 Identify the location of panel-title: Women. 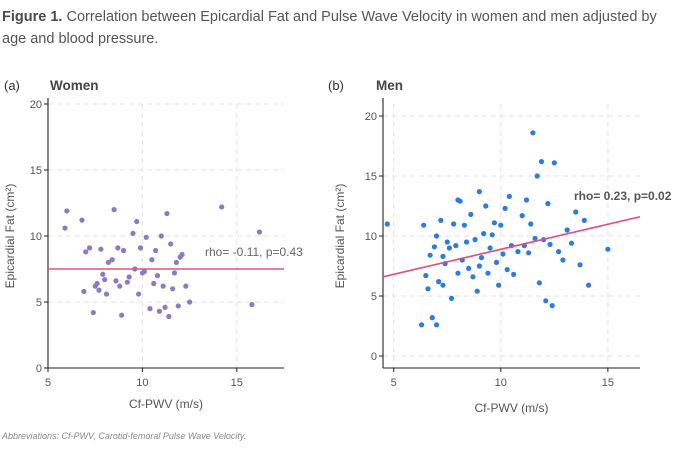
(74, 85).